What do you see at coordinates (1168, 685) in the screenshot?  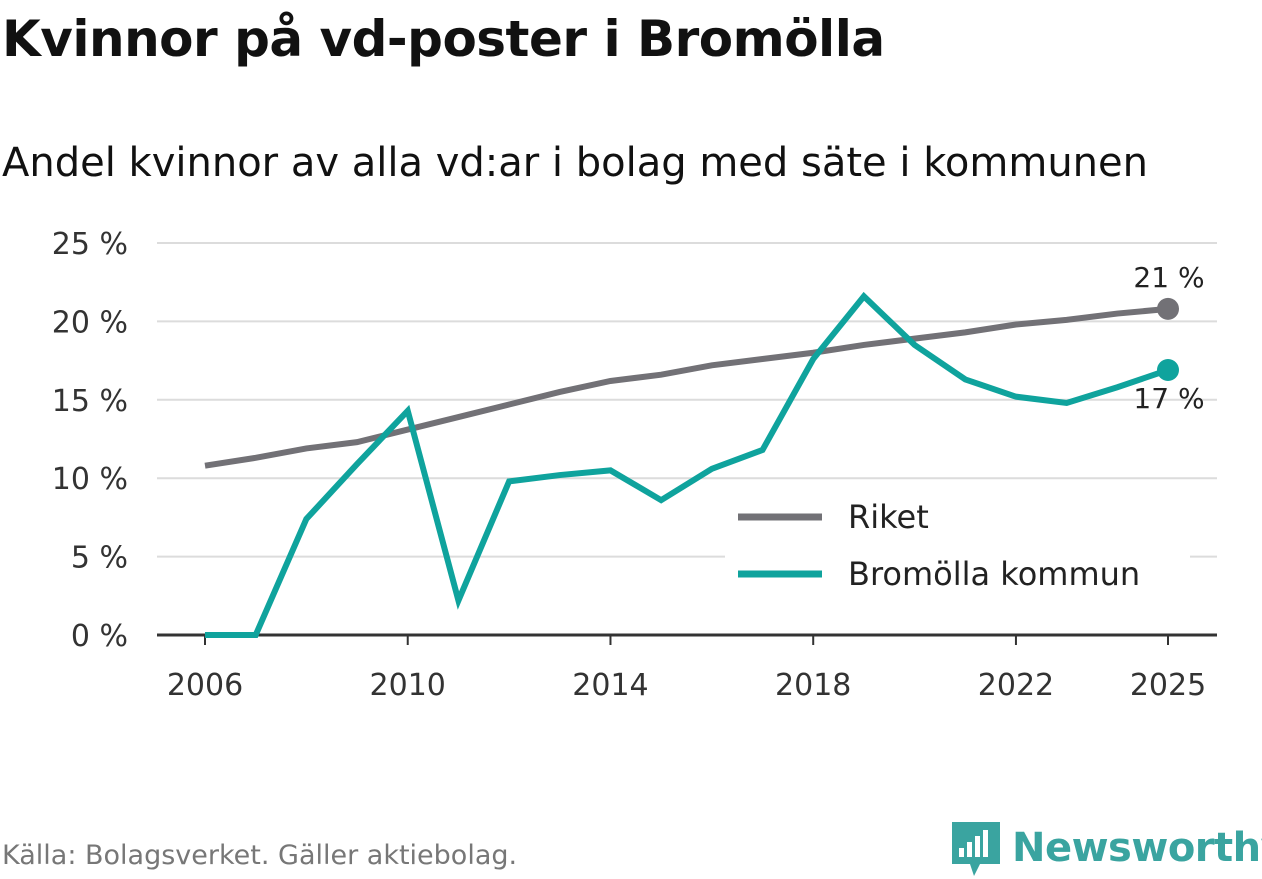 I see `x-tick-label: 2025` at bounding box center [1168, 685].